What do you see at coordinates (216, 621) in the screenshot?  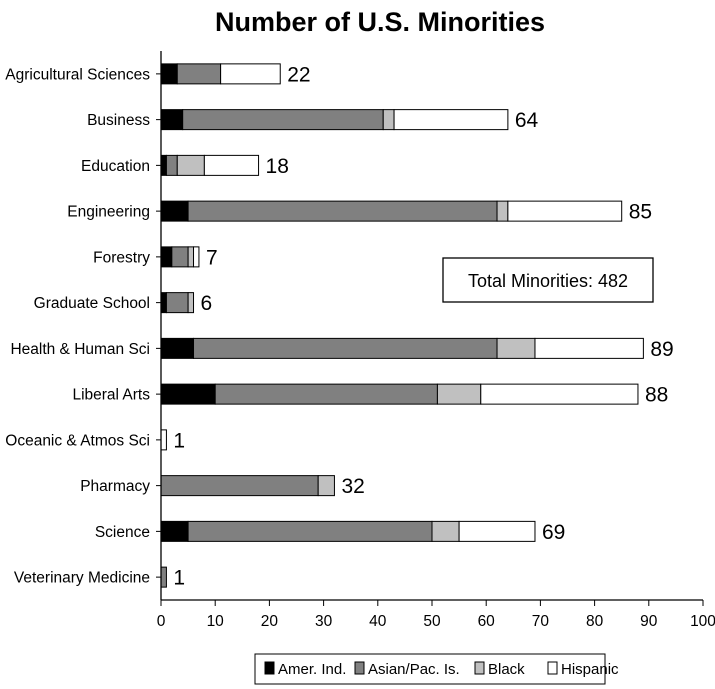 I see `x-tick-label-10: 10` at bounding box center [216, 621].